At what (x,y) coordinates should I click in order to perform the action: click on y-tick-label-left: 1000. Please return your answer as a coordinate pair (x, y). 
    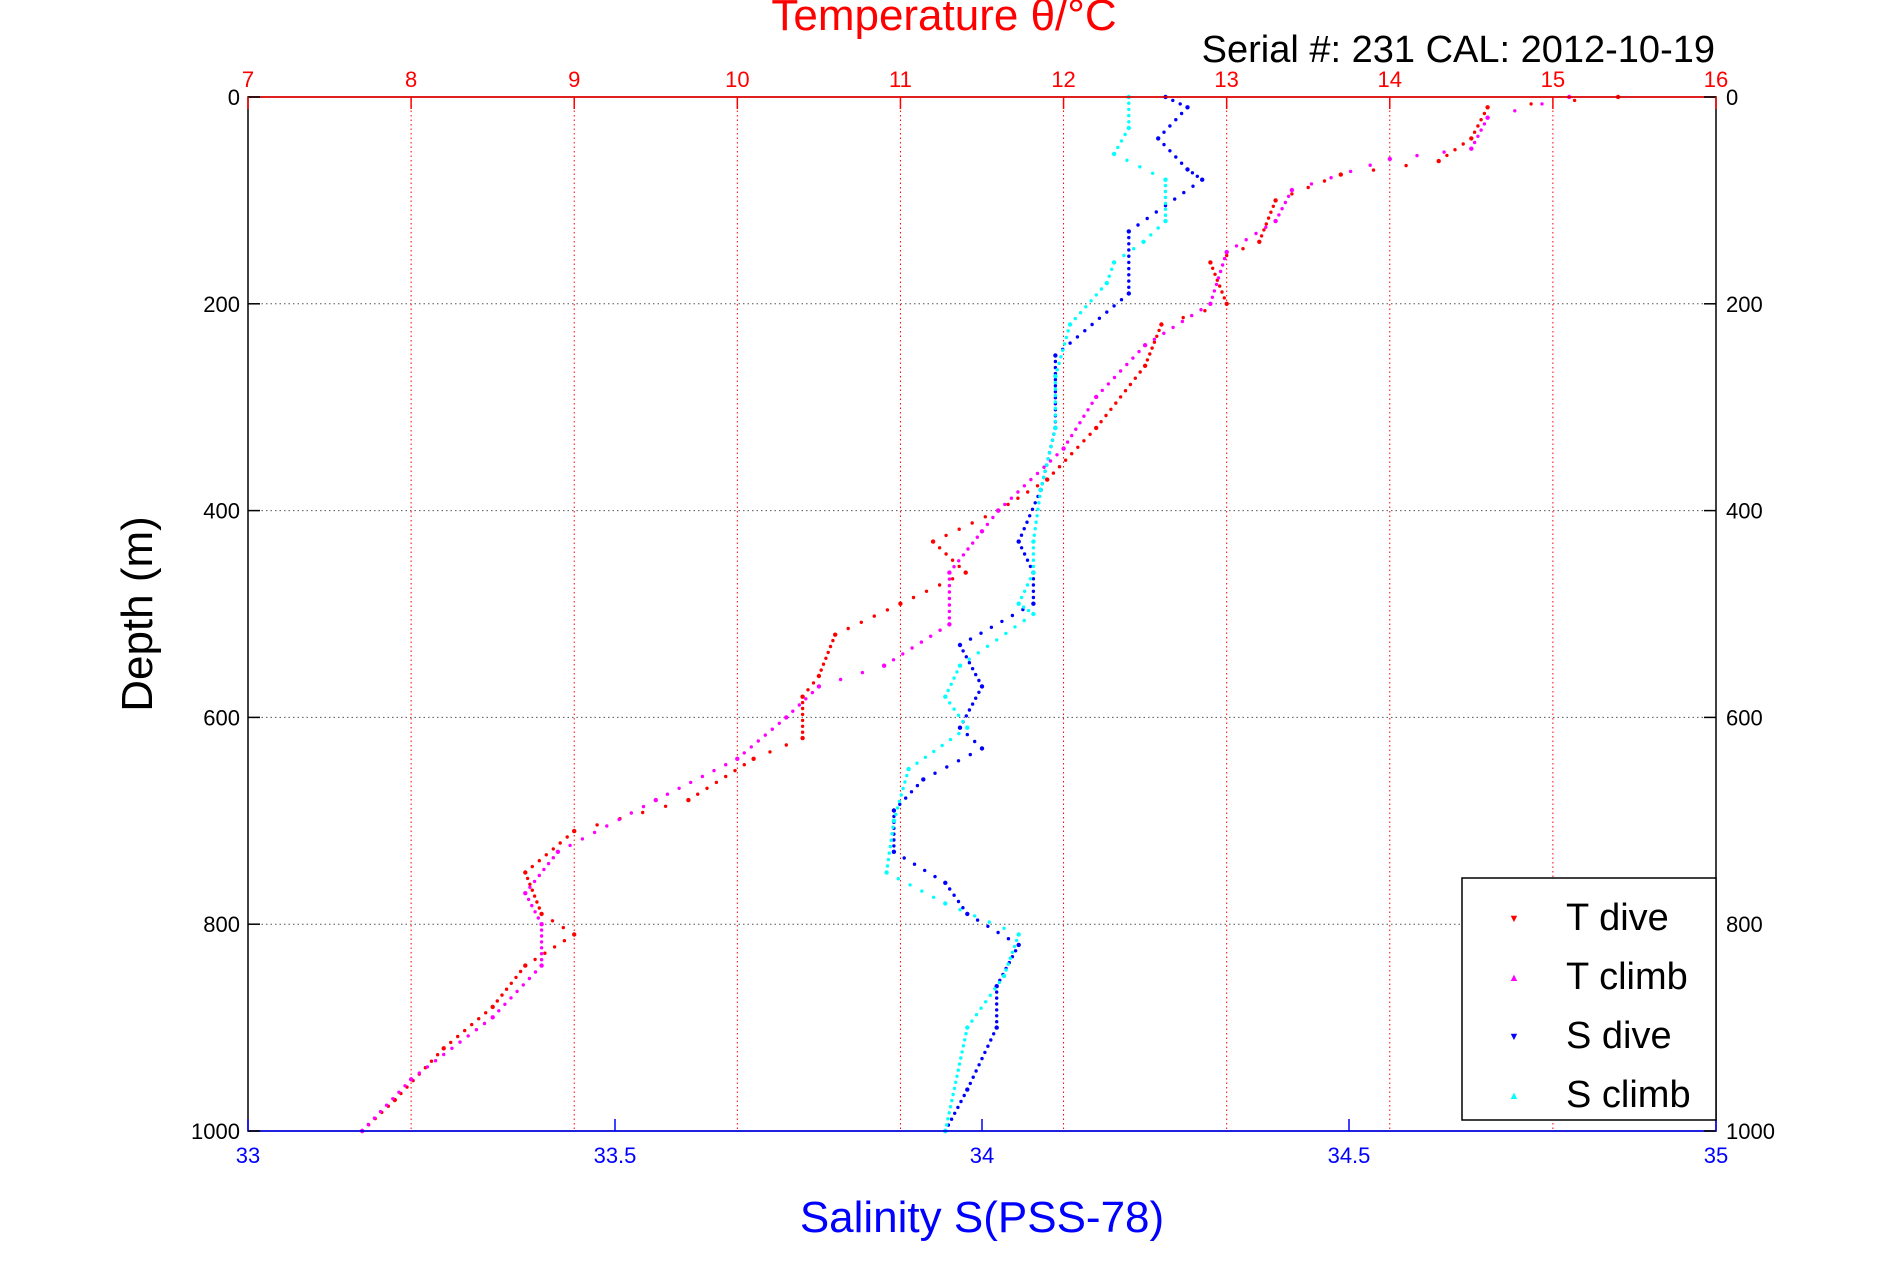
    Looking at the image, I should click on (215, 1131).